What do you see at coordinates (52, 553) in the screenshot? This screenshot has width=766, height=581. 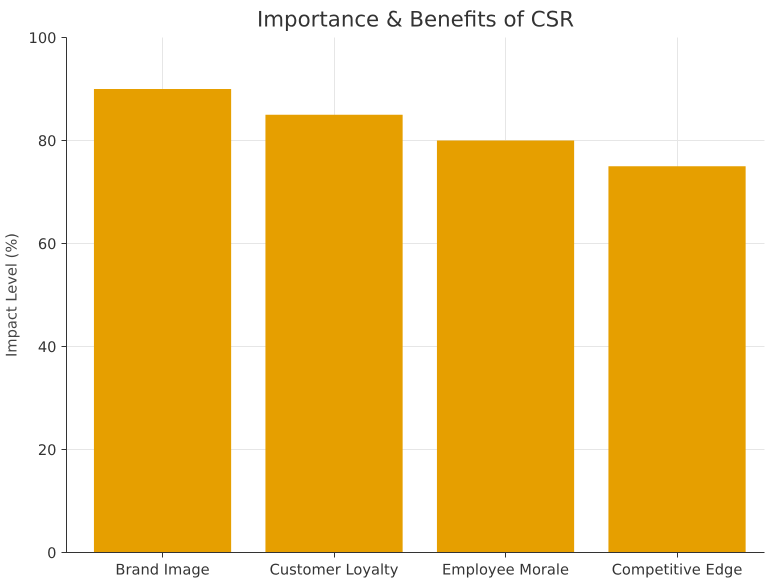 I see `y-tick-label: 0` at bounding box center [52, 553].